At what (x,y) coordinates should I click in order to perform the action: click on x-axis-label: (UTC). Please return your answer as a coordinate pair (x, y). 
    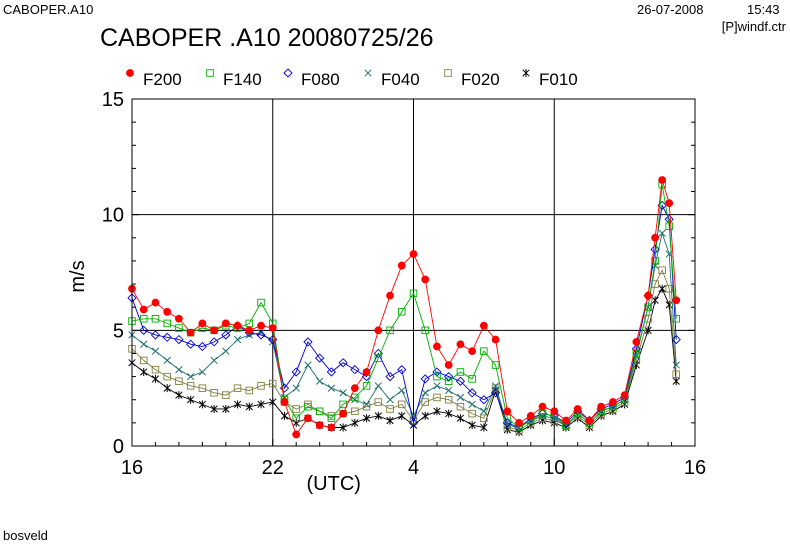
    Looking at the image, I should click on (334, 484).